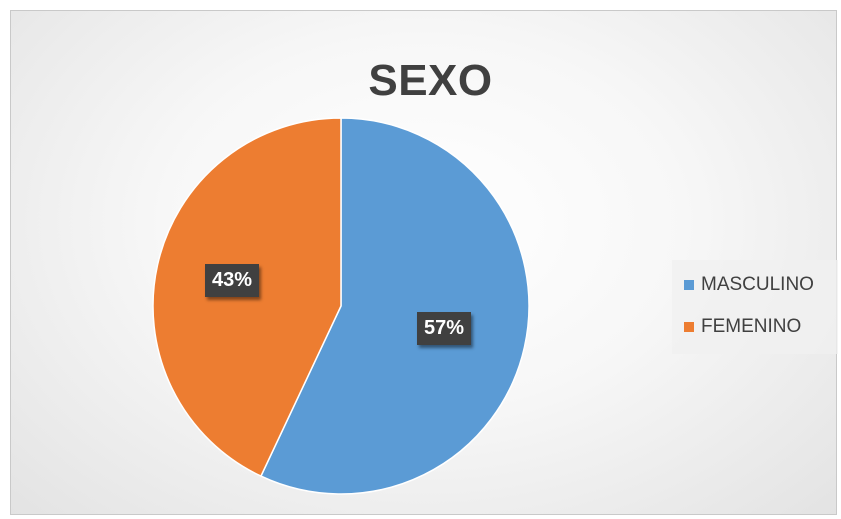 This screenshot has width=841, height=519. Describe the element at coordinates (232, 280) in the screenshot. I see `data-label-femenino: 43%` at that location.